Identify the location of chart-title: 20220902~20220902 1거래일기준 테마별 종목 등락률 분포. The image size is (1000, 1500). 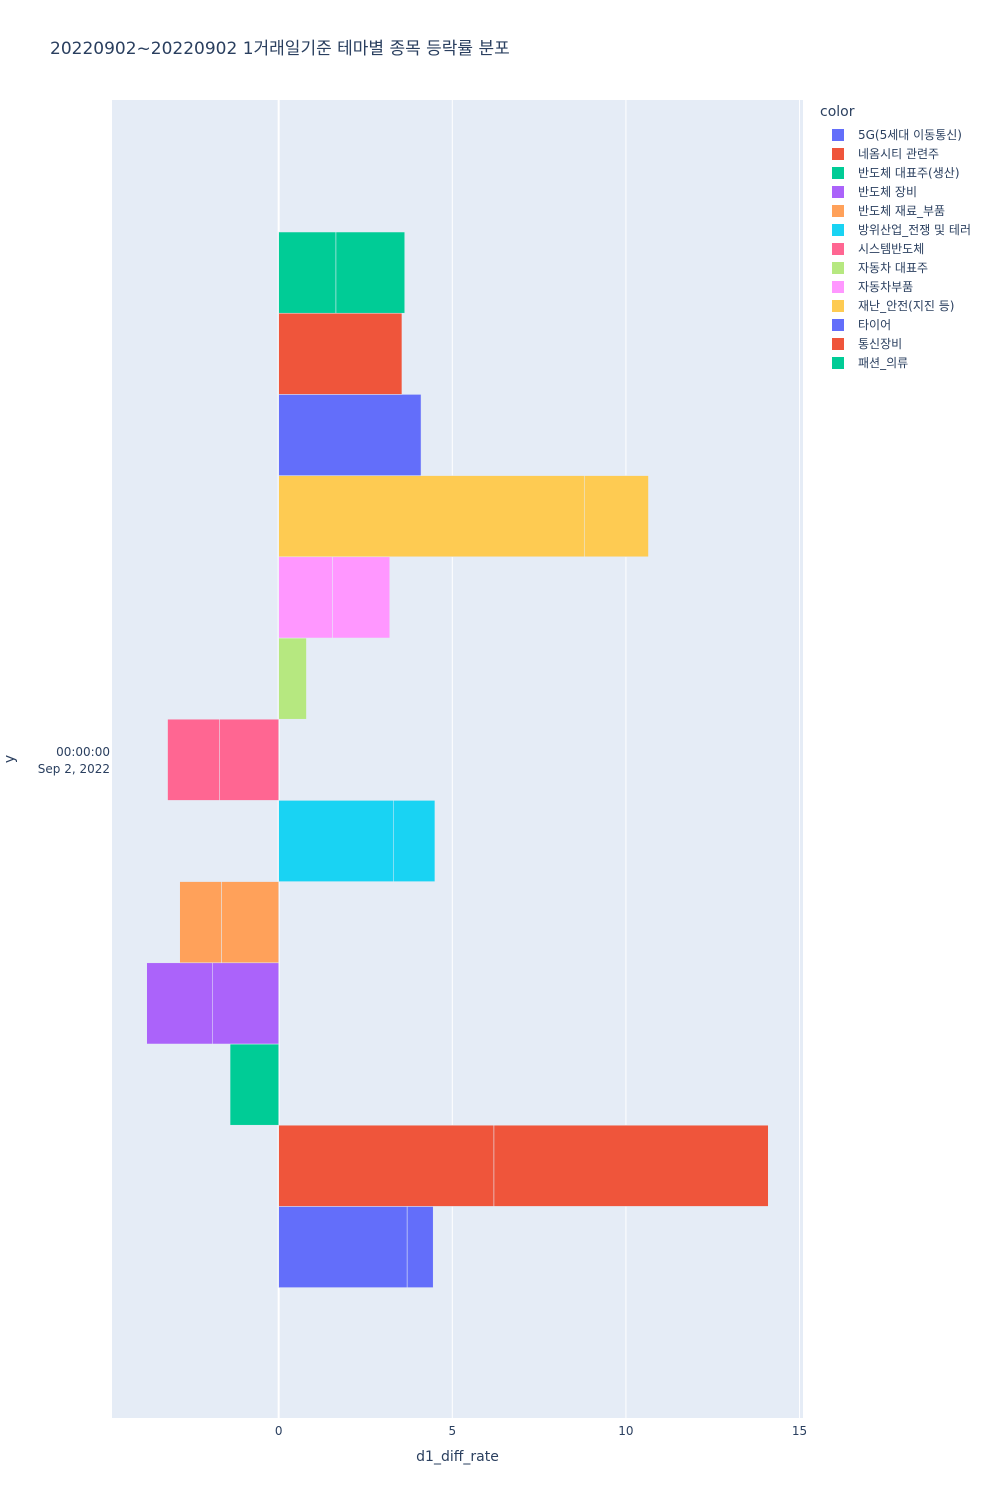
(280, 49).